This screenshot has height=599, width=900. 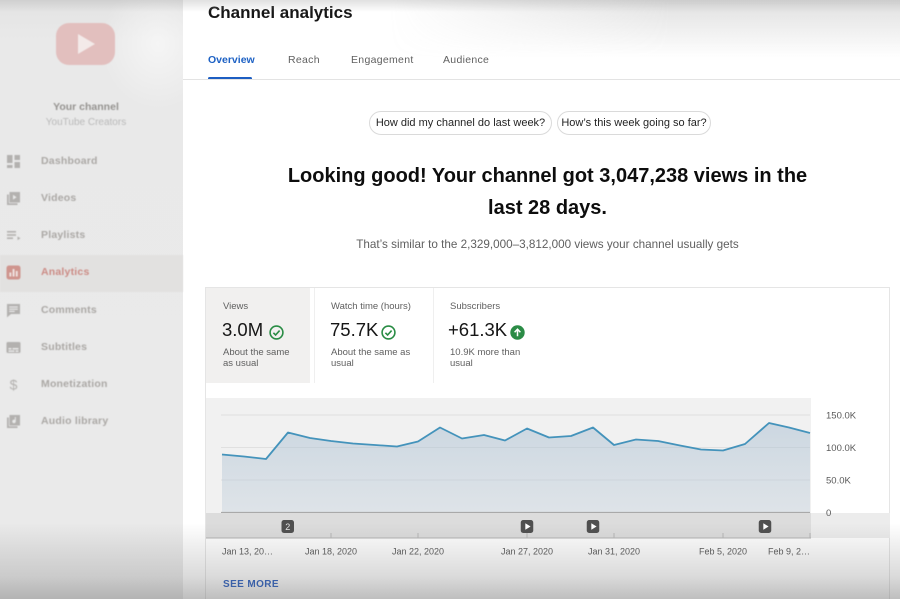 I want to click on svg-text: Jan 18, 2020, so click(x=331, y=552).